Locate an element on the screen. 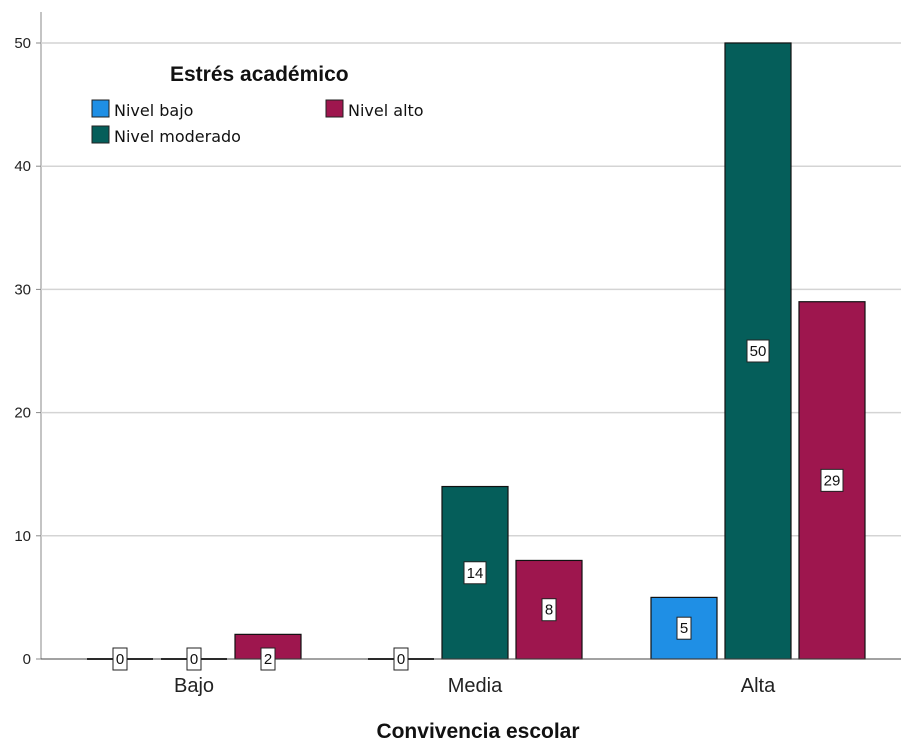 The image size is (901, 744). data-label-media-nivel-moderado: 14 is located at coordinates (475, 573).